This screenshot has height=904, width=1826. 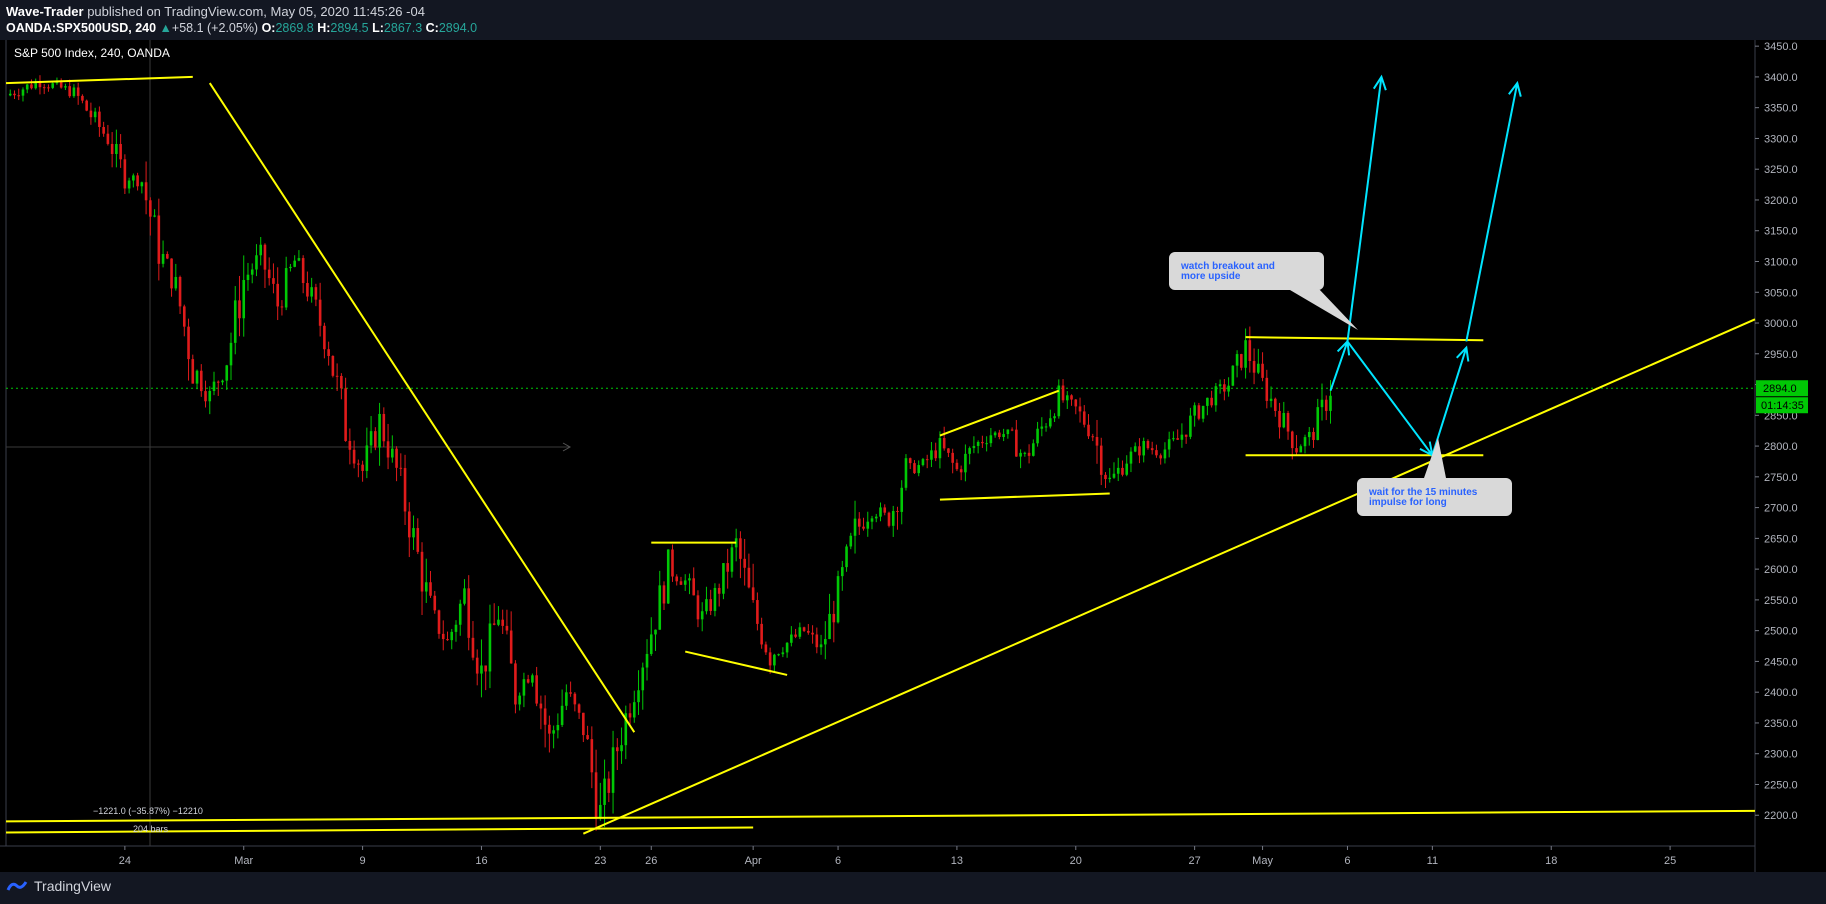 What do you see at coordinates (1432, 861) in the screenshot?
I see `x-tick-label: 11` at bounding box center [1432, 861].